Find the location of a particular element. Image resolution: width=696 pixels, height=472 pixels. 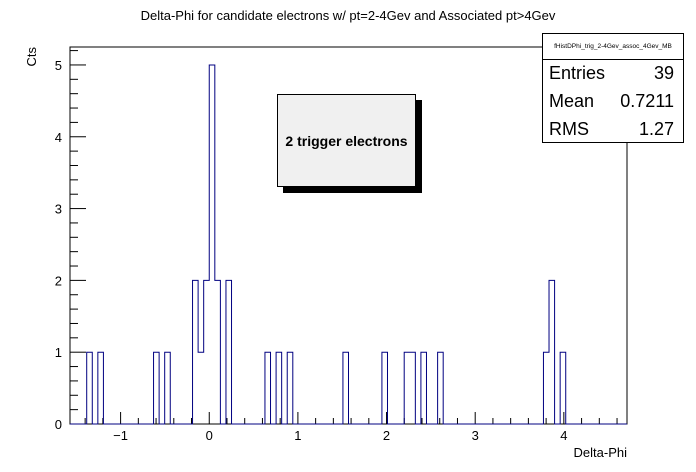

y-tick-label: 5 is located at coordinates (58, 65).